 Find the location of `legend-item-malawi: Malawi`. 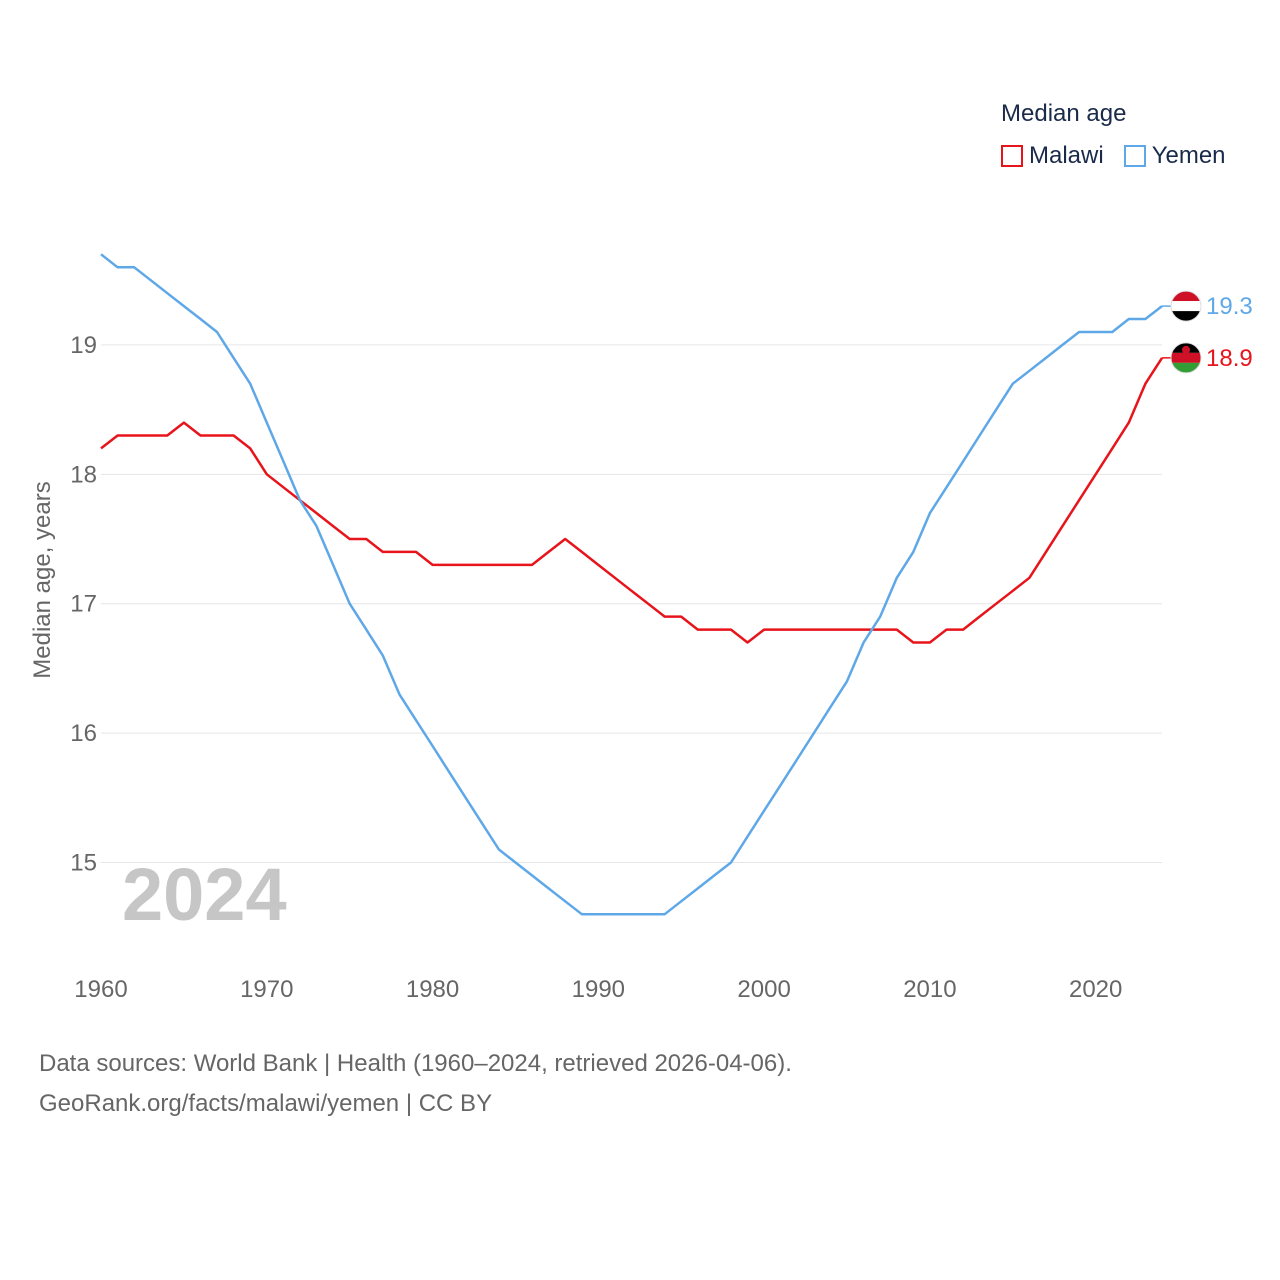

legend-item-malawi: Malawi is located at coordinates (1052, 156).